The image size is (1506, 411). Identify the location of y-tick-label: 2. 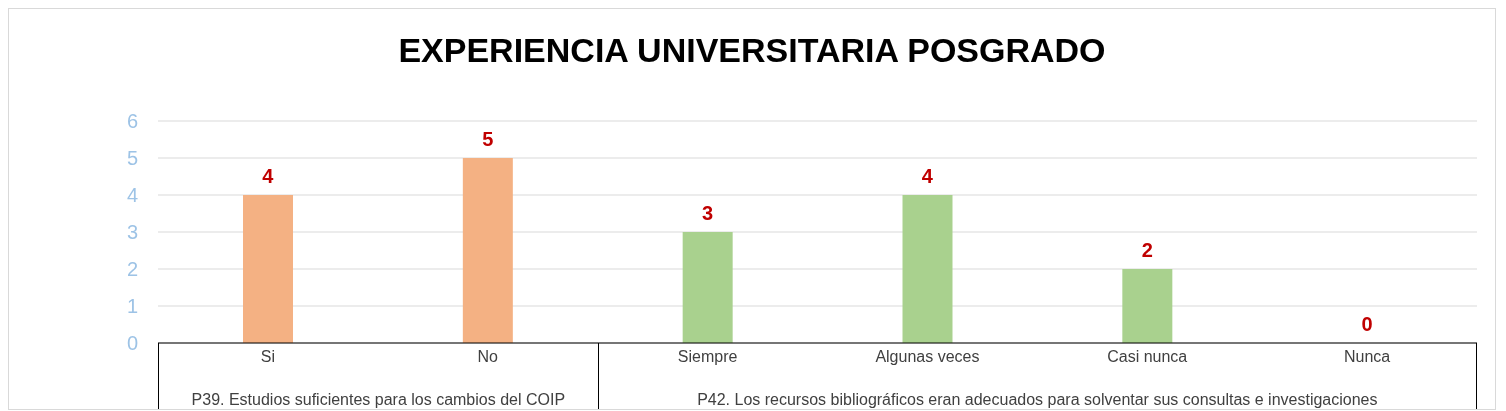
(132, 269).